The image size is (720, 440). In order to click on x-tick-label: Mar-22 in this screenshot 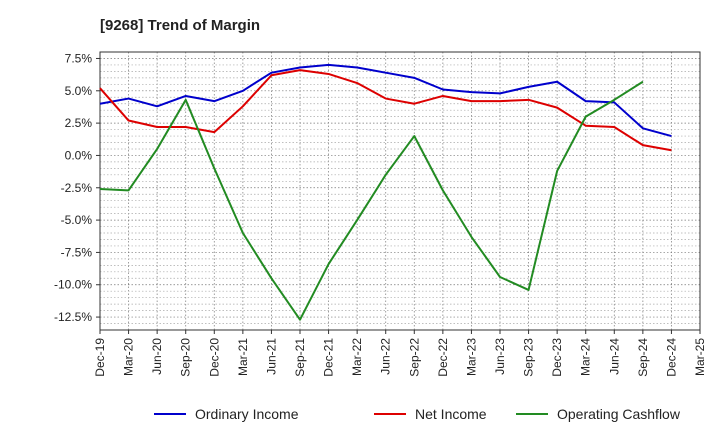, I will do `click(357, 357)`.